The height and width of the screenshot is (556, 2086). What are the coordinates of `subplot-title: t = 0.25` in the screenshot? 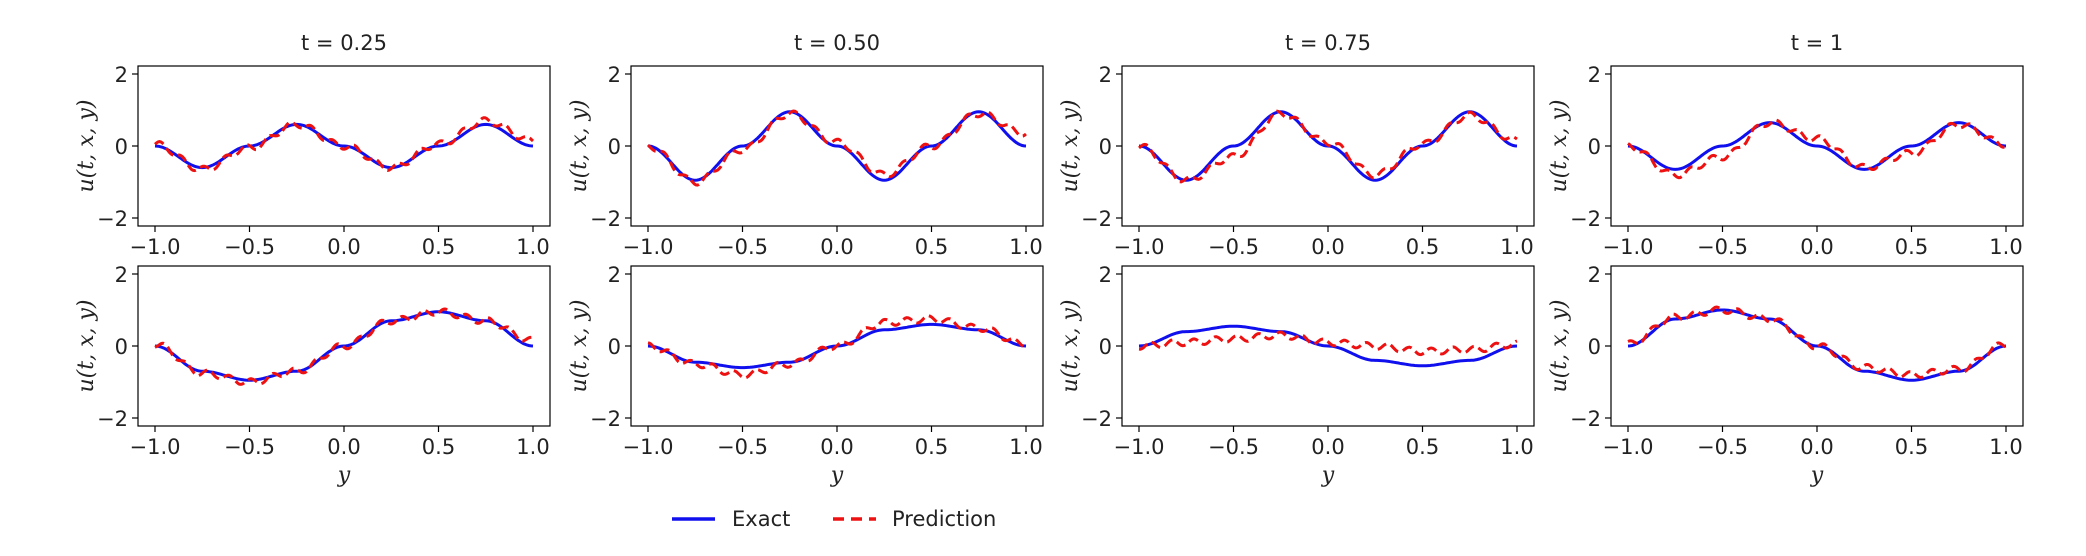 It's located at (344, 43).